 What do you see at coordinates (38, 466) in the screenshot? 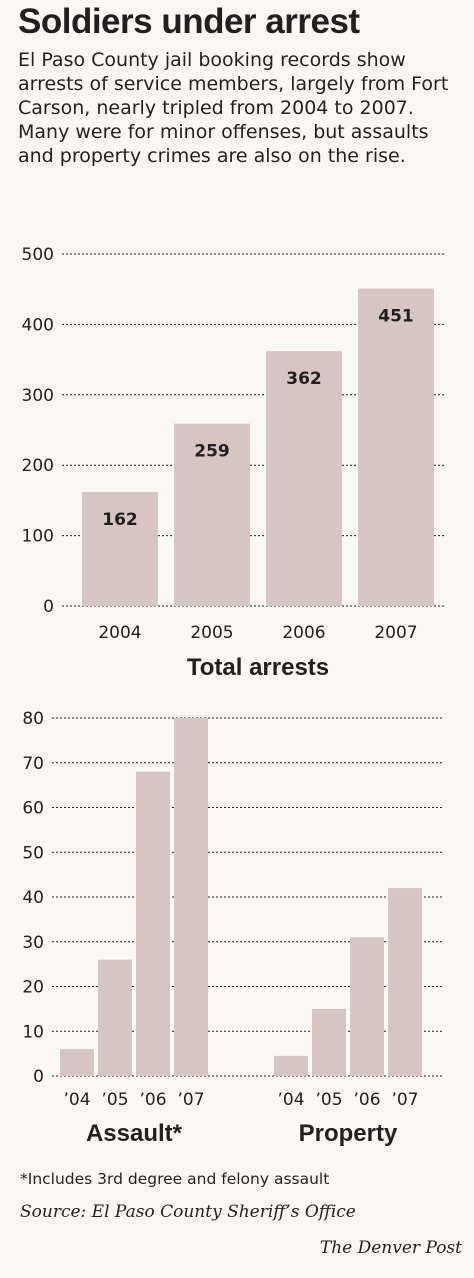
I see `y-tick-label: 200` at bounding box center [38, 466].